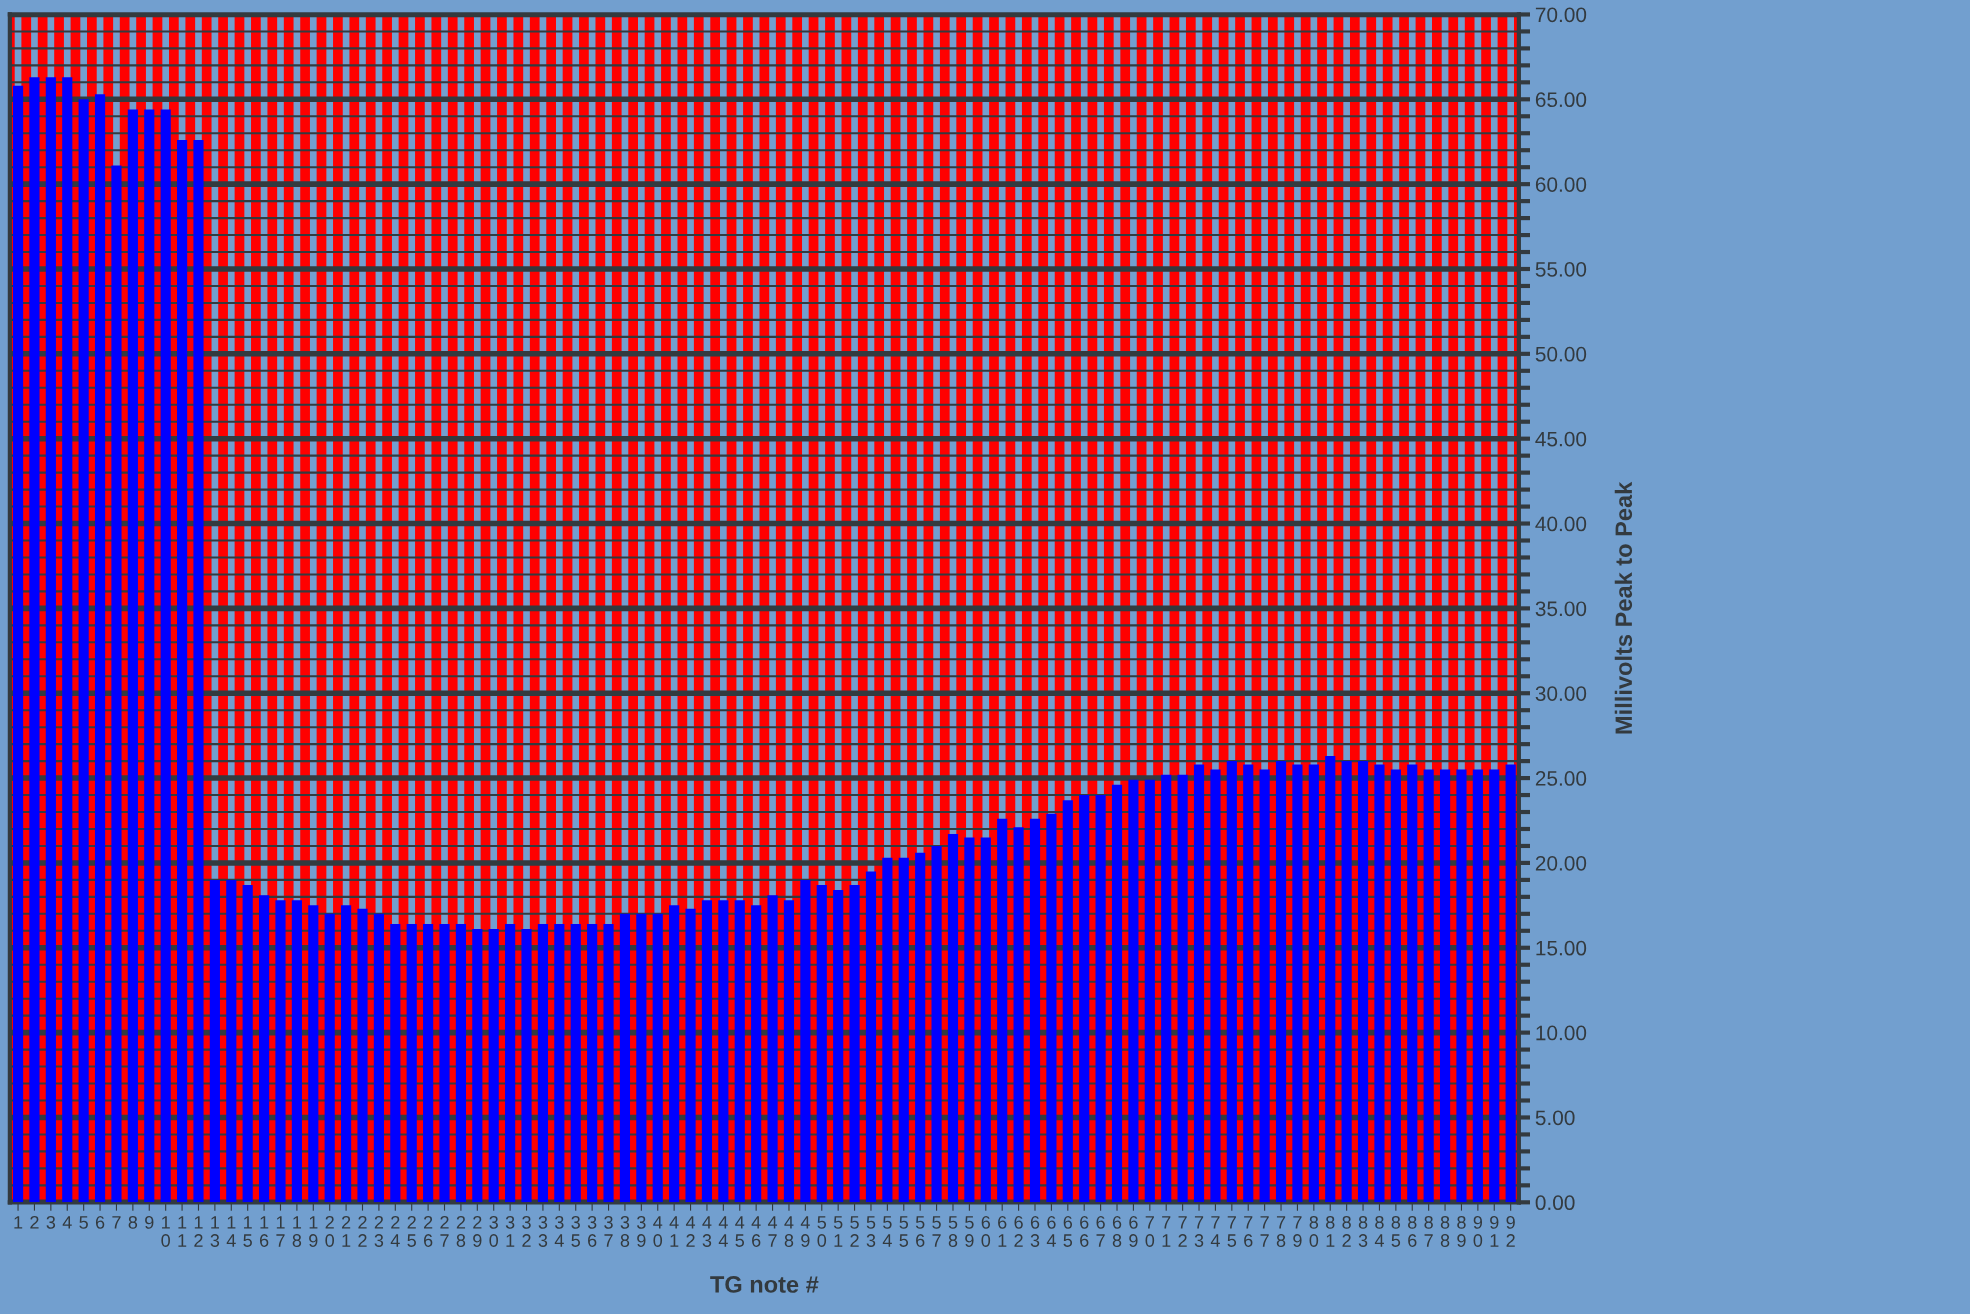  Describe the element at coordinates (1561, 1033) in the screenshot. I see `y-tick-label: 10.00` at that location.